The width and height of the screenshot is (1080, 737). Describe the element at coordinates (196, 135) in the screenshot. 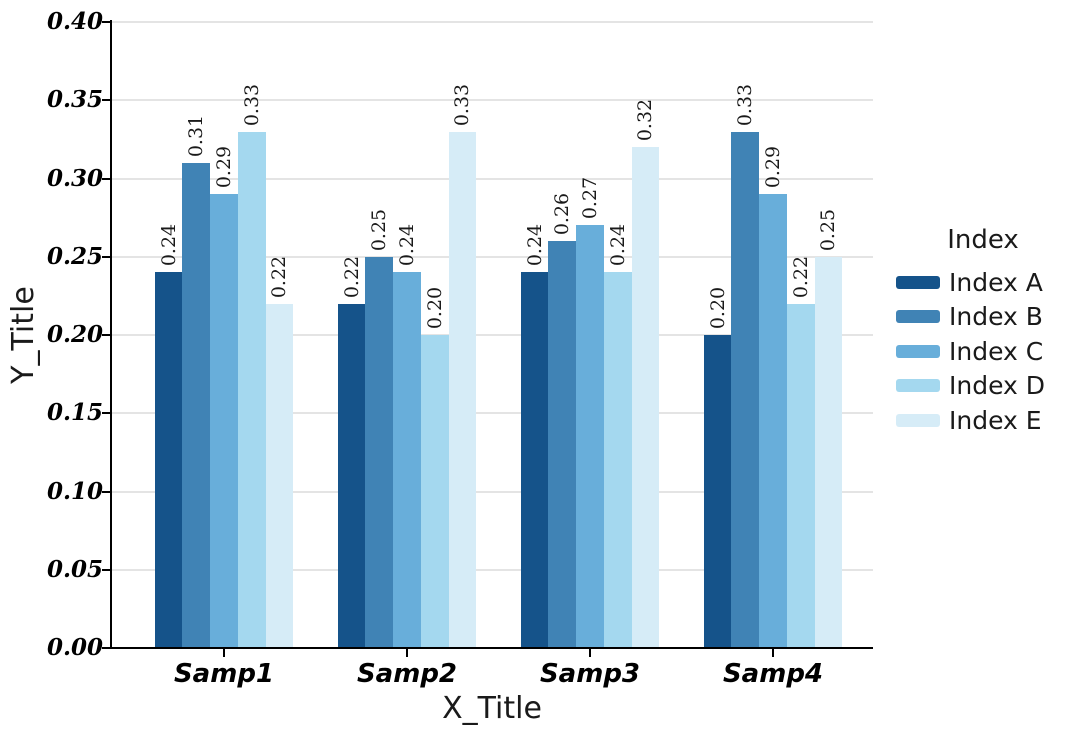

I see `bar-value-label: 0.31` at that location.